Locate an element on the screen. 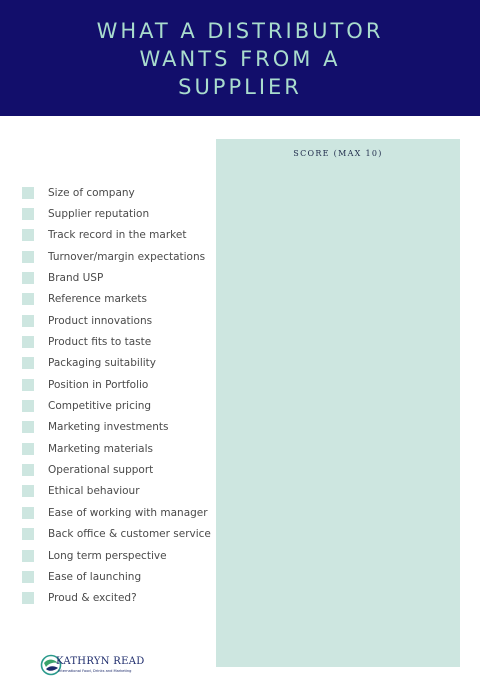 The image size is (480, 700). criteria-item: Track record in the market is located at coordinates (116, 235).